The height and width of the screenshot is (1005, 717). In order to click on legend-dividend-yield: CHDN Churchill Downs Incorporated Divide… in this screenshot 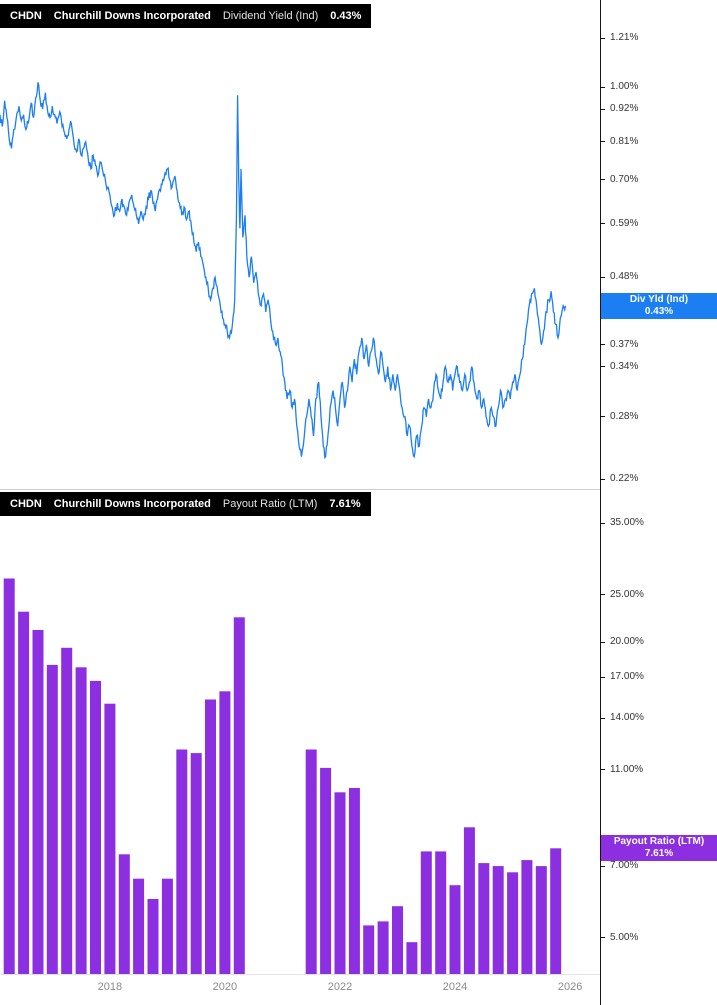, I will do `click(186, 16)`.